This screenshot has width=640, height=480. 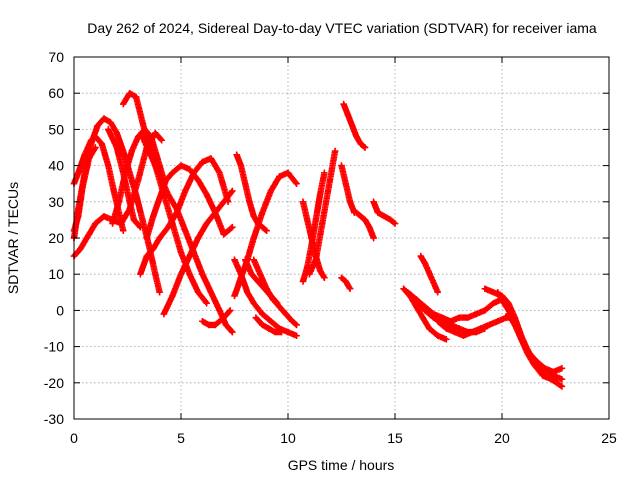 I want to click on x-tick-label: 0, so click(x=74, y=438).